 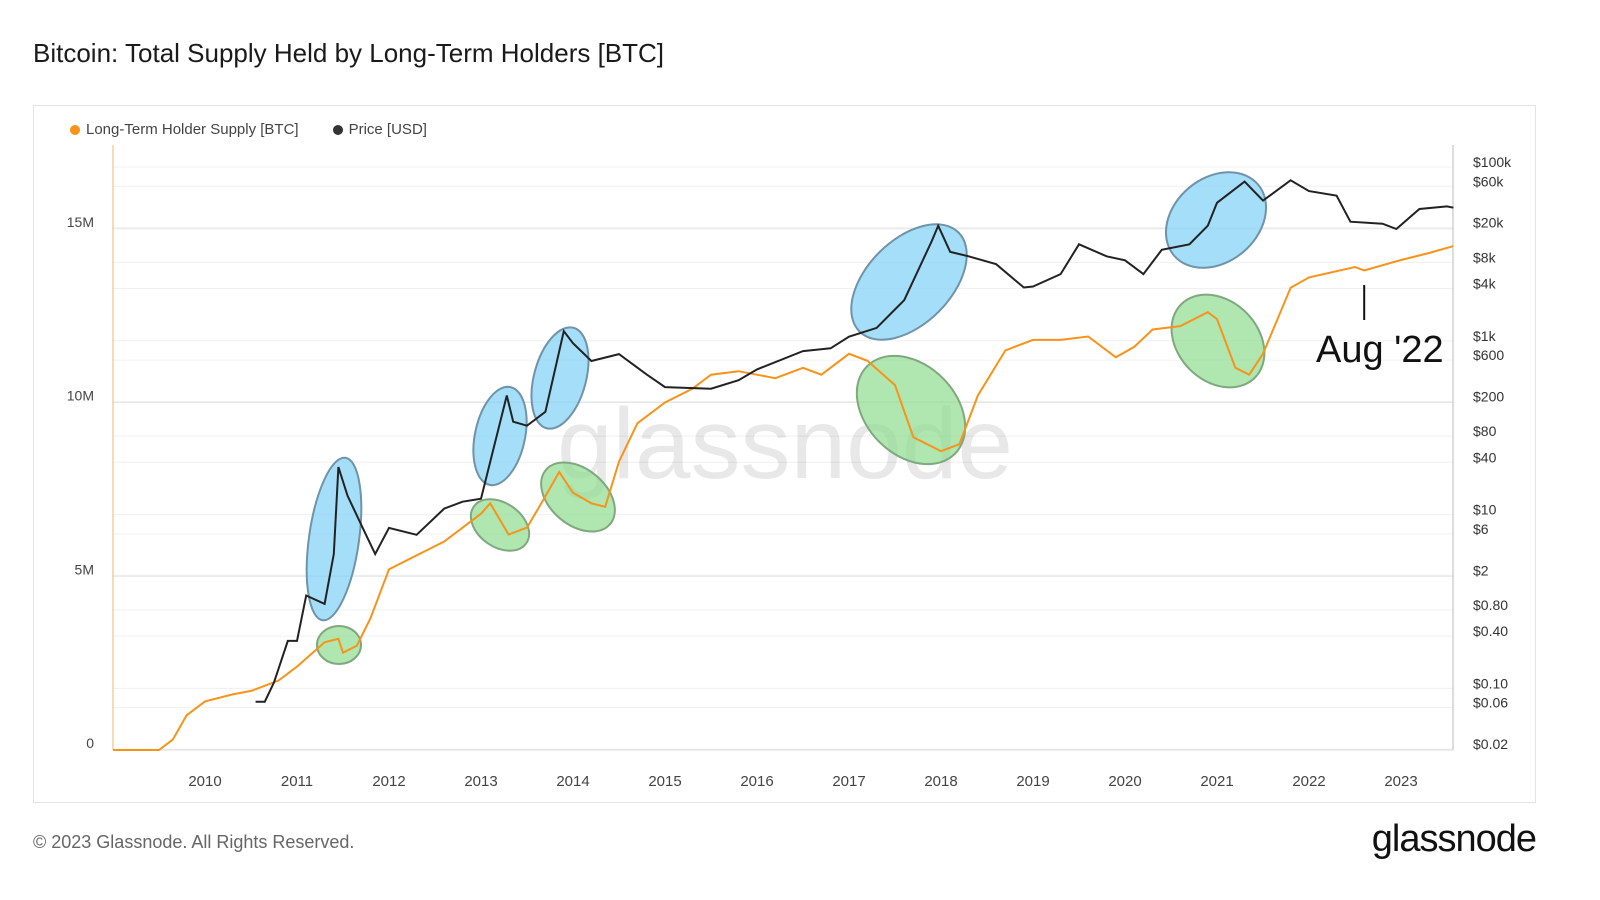 What do you see at coordinates (80, 396) in the screenshot?
I see `y-left-tick-label: 10M` at bounding box center [80, 396].